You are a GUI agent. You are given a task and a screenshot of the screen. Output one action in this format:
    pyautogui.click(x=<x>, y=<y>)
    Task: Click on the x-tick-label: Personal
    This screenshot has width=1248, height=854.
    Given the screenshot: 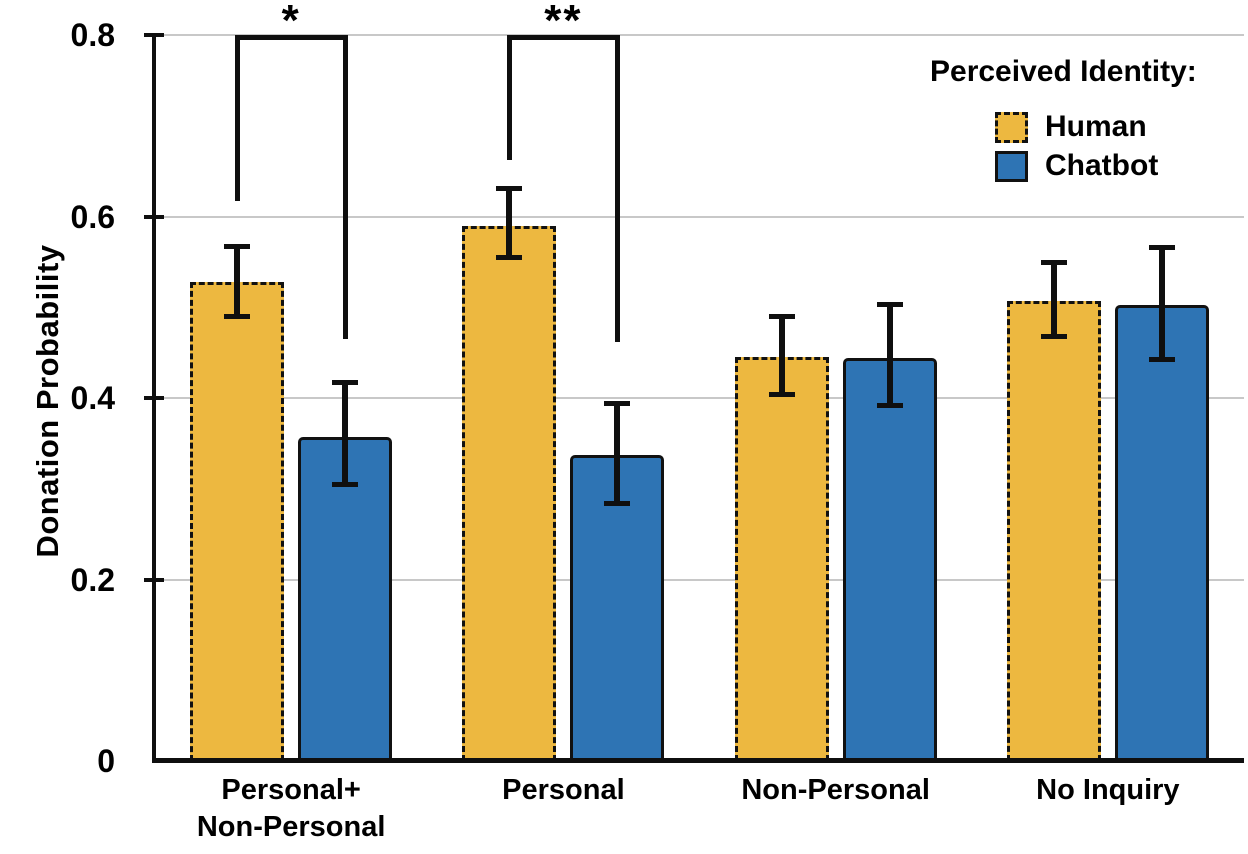 What is the action you would take?
    pyautogui.click(x=563, y=790)
    